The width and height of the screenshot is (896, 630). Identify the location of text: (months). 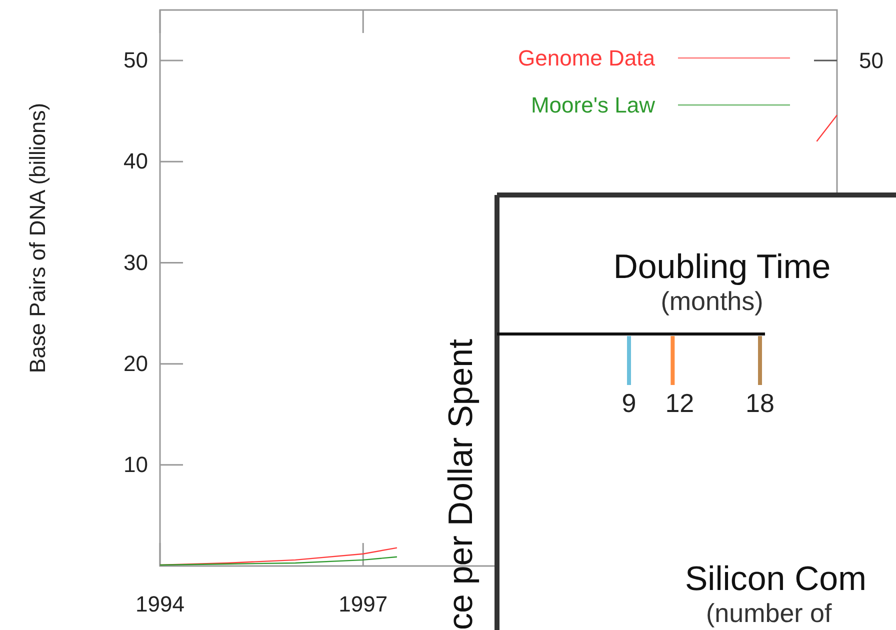
(712, 301).